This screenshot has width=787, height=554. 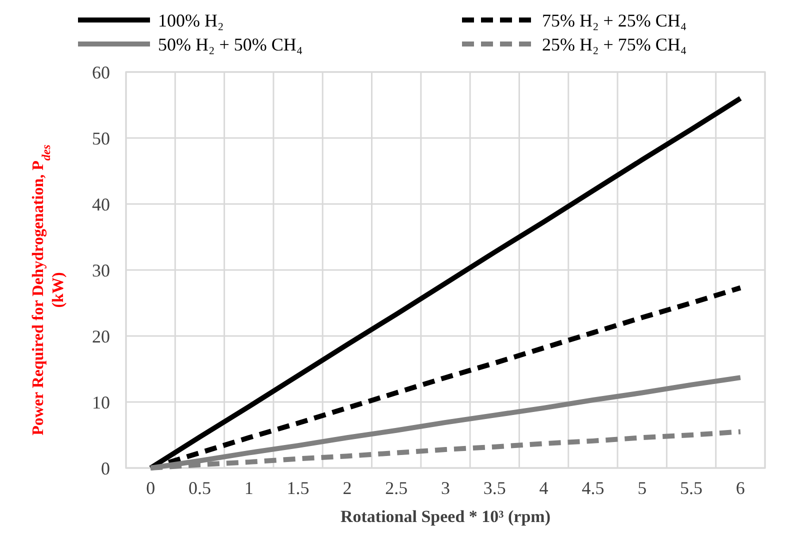 What do you see at coordinates (445, 516) in the screenshot?
I see `x-axis-title: Rotational Speed * 10³ (rpm)` at bounding box center [445, 516].